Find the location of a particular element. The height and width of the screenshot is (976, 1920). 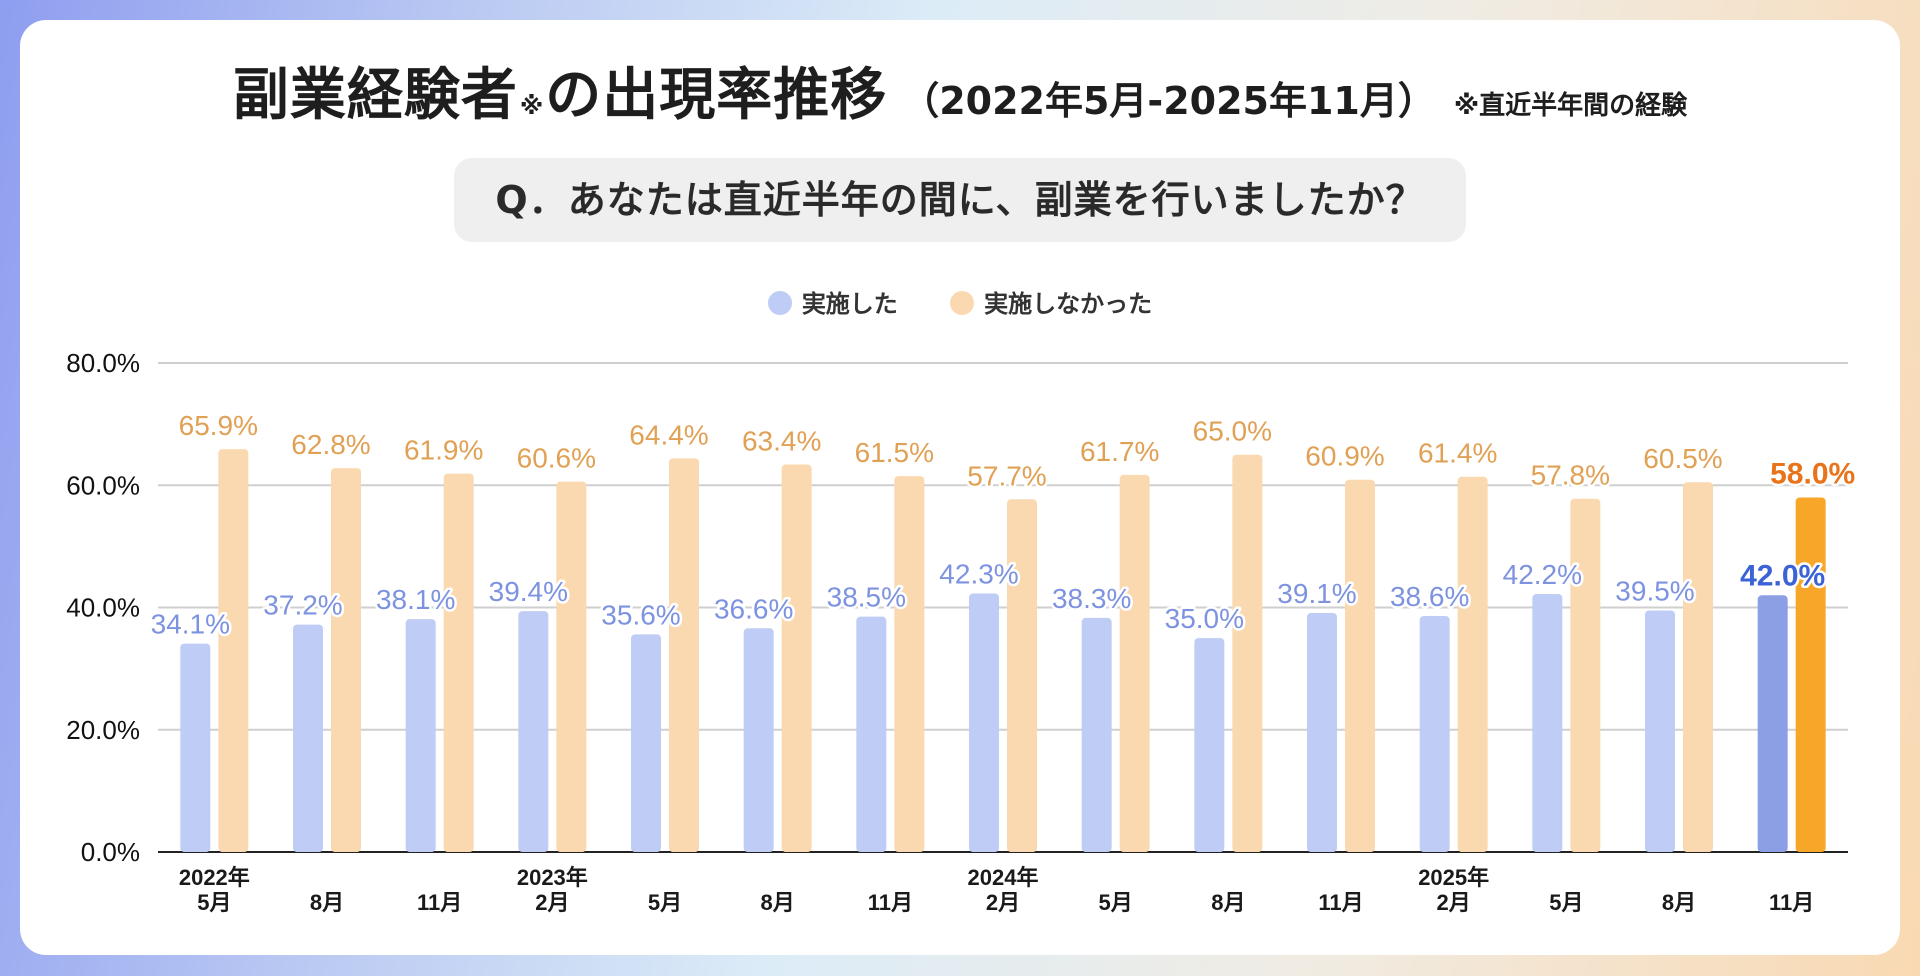

data-label-did: 39.5% is located at coordinates (1654, 591).